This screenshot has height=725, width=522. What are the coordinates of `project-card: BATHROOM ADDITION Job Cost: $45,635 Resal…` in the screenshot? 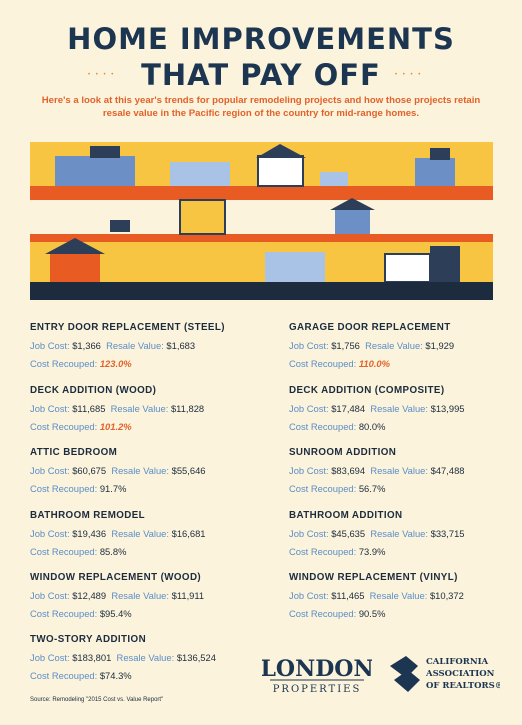 It's located at (399, 533).